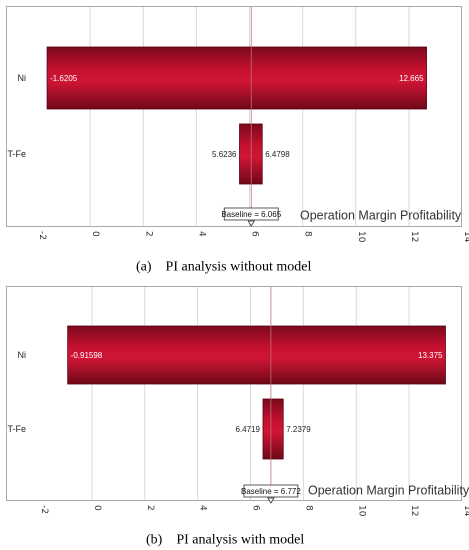  Describe the element at coordinates (411, 78) in the screenshot. I see `bar-high-label: 12.665` at that location.